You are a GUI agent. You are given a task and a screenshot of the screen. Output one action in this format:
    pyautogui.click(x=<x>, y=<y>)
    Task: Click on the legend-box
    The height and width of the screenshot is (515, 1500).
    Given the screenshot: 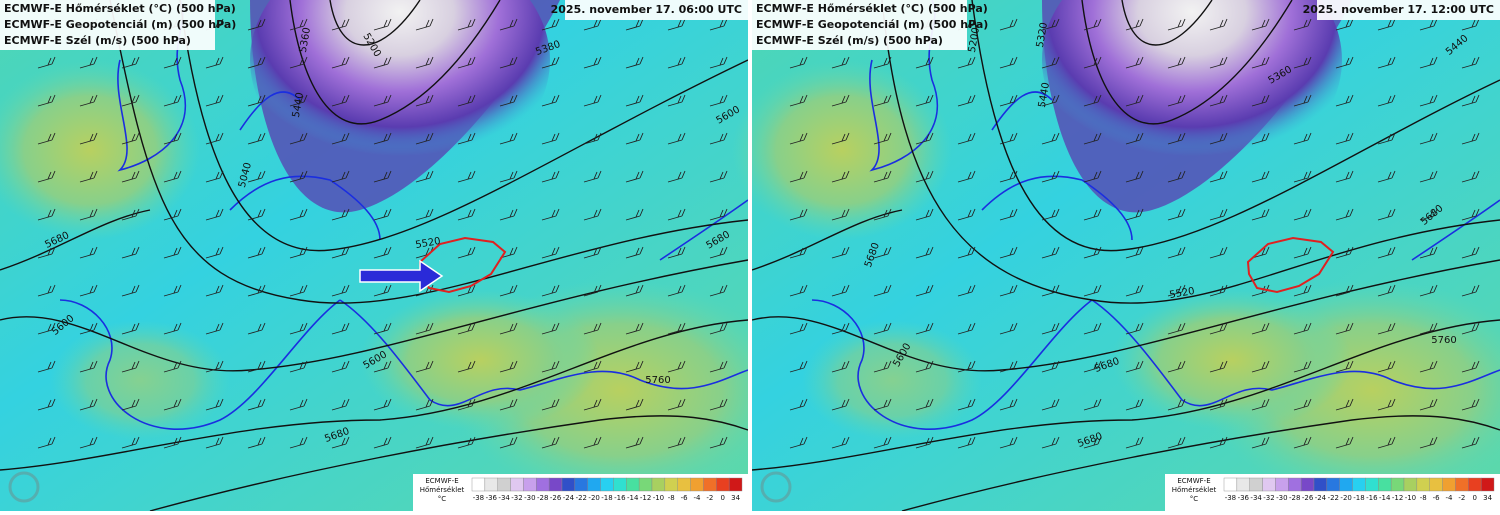 What is the action you would take?
    pyautogui.click(x=859, y=25)
    